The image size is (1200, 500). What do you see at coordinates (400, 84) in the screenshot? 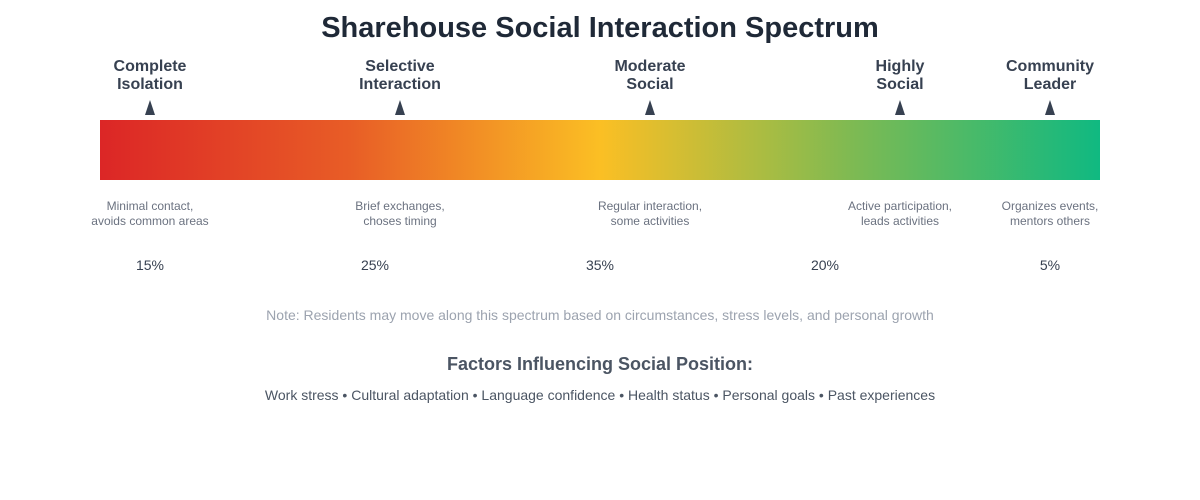
I see `stage-label-line2: Interaction` at bounding box center [400, 84].